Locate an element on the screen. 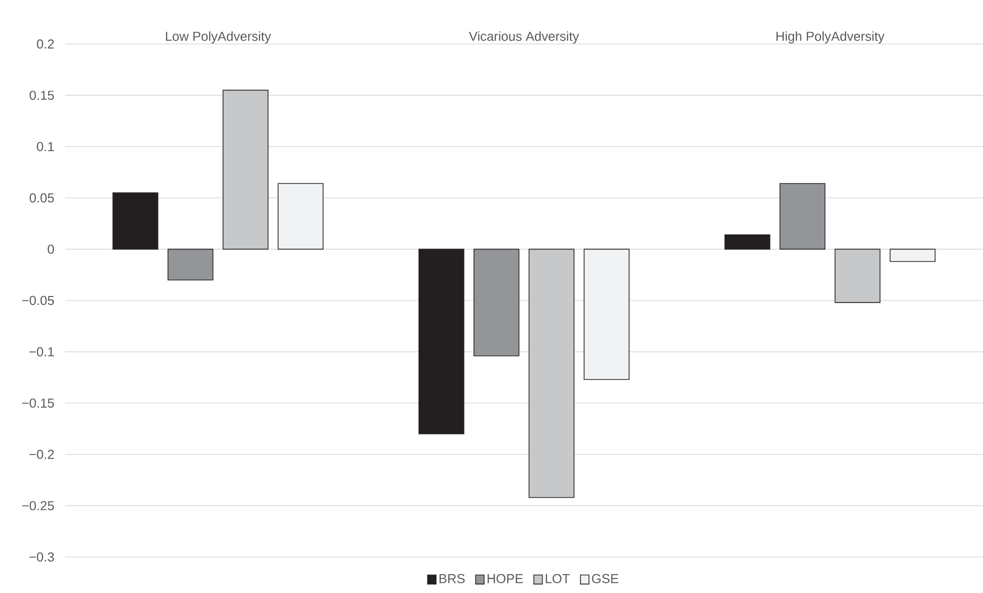  y-tick-label: 0.1 is located at coordinates (45, 147).